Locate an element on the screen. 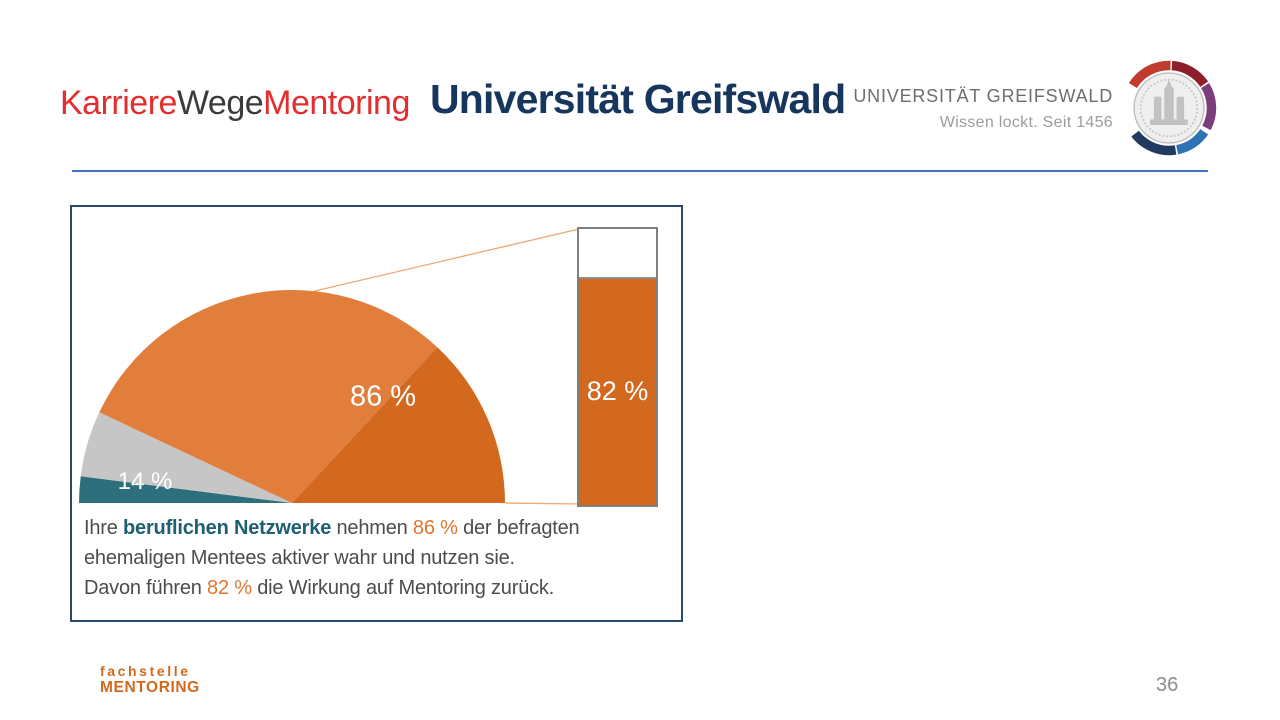 Image resolution: width=1280 pixels, height=720 pixels. fachstelle-logo-line1: fachstelle is located at coordinates (145, 671).